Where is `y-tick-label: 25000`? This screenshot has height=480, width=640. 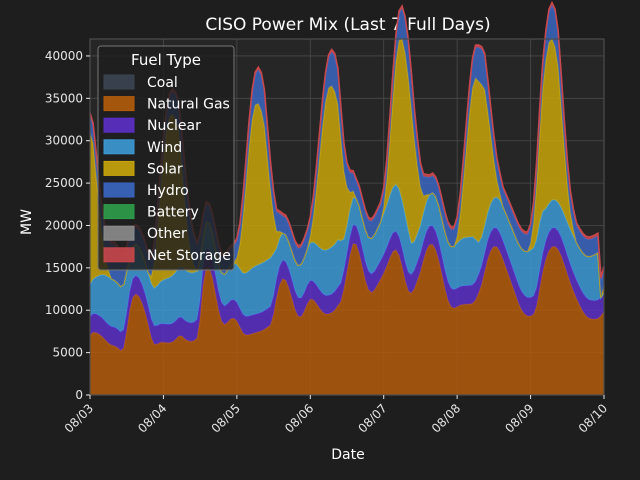
y-tick-label: 25000 is located at coordinates (64, 183).